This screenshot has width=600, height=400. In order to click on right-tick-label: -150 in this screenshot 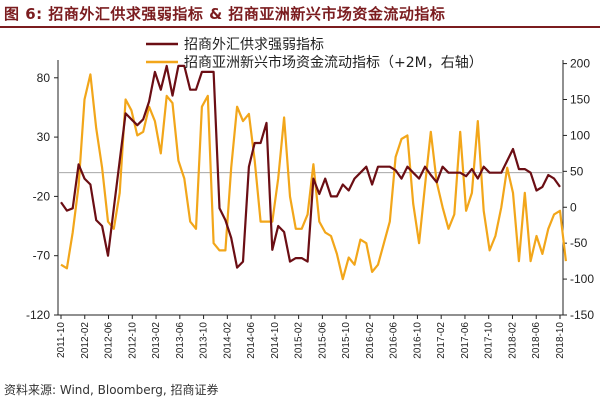, I will do `click(582, 315)`.